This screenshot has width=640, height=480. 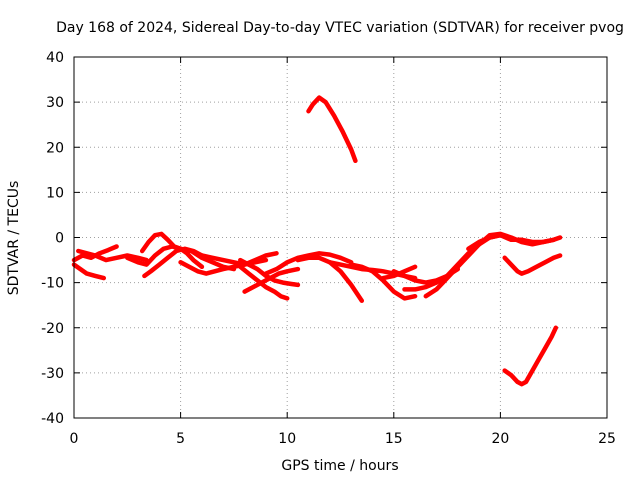 I want to click on y-tick-label: 40, so click(x=55, y=58).